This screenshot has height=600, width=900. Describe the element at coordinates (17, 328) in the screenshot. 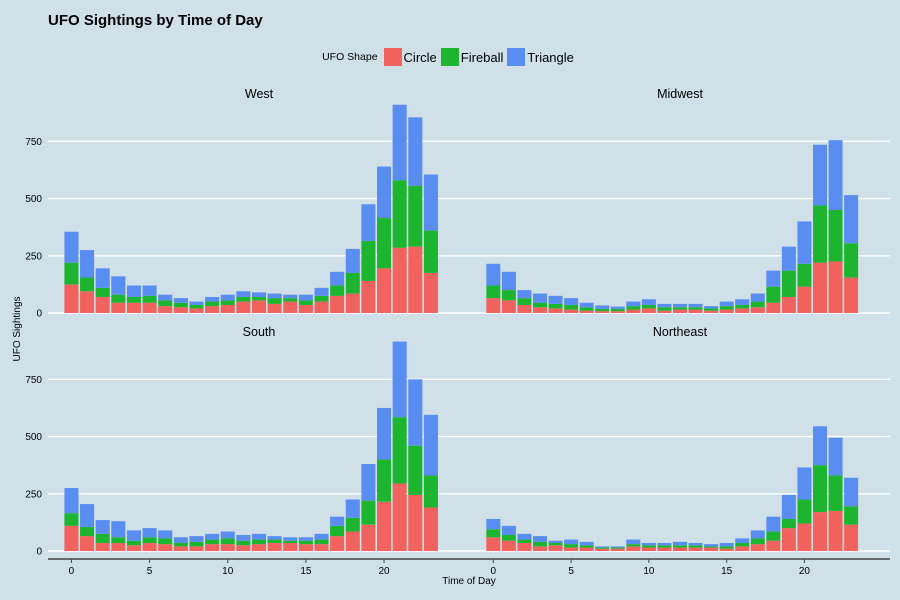

I see `y-axis-title: UFO Sightings` at that location.